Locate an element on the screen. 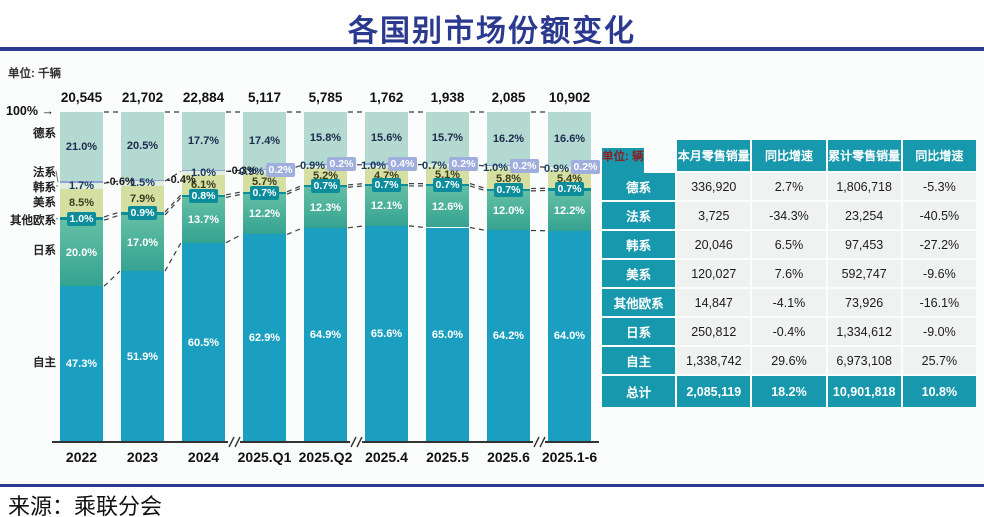 The height and width of the screenshot is (517, 984). segment-label: 15.8% is located at coordinates (325, 138).